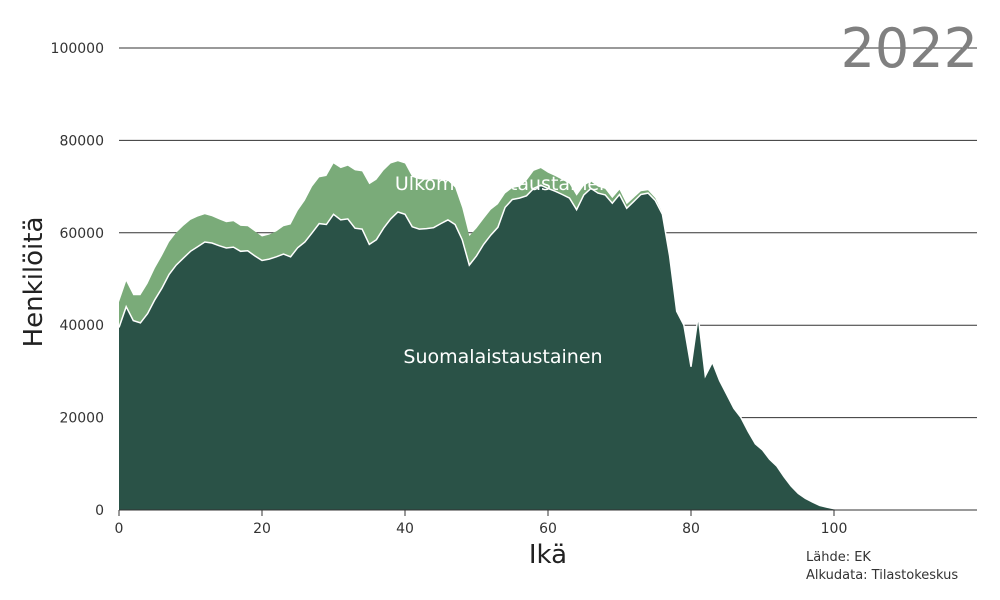  Describe the element at coordinates (502, 357) in the screenshot. I see `series-label-suomalaistaustainen: Suomalaistaustainen` at that location.